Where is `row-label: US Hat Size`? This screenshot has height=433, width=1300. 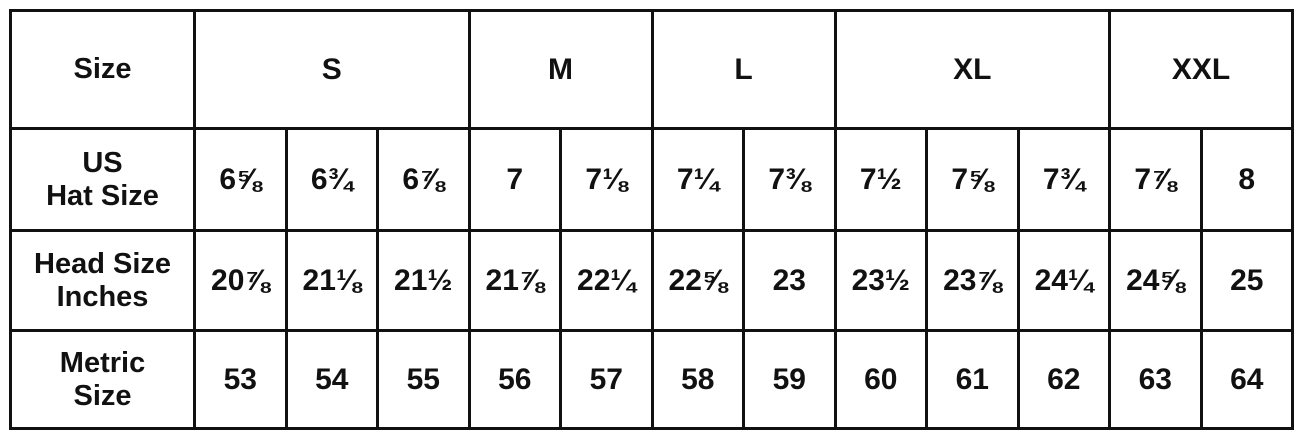 row-label: US Hat Size is located at coordinates (102, 179).